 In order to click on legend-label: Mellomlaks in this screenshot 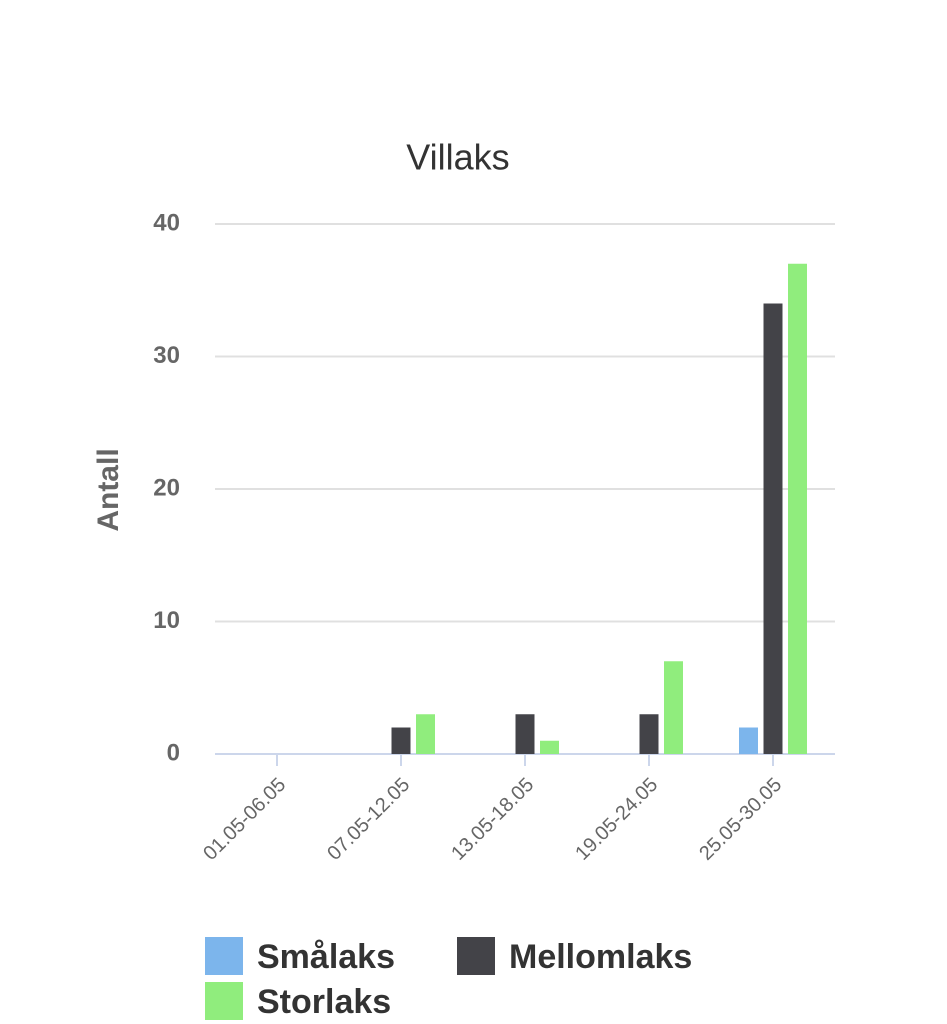, I will do `click(600, 957)`.